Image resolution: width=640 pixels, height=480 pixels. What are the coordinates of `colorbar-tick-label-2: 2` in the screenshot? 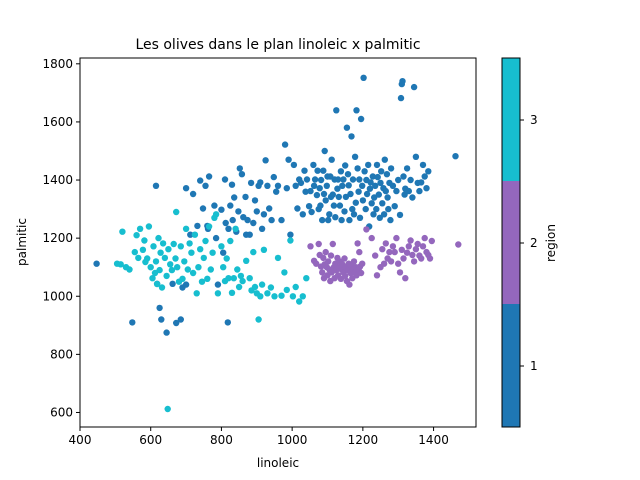 It's located at (534, 243).